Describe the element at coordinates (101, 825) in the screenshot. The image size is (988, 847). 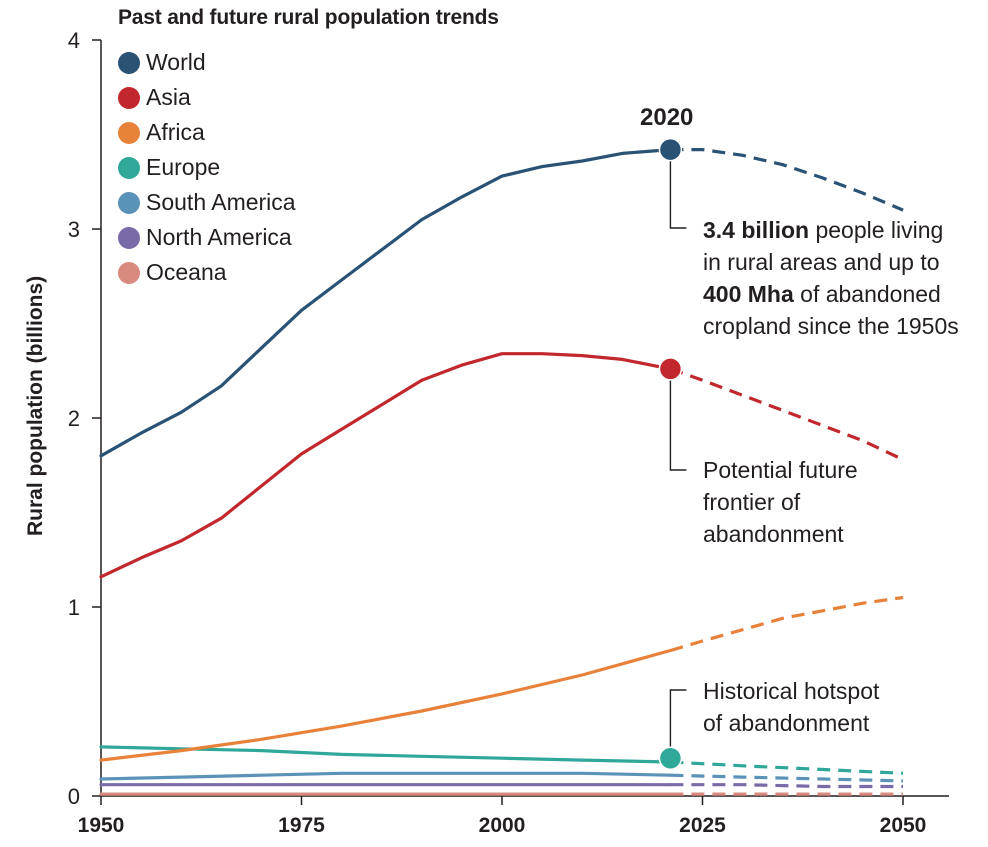
I see `x-tick-label: 1950` at that location.